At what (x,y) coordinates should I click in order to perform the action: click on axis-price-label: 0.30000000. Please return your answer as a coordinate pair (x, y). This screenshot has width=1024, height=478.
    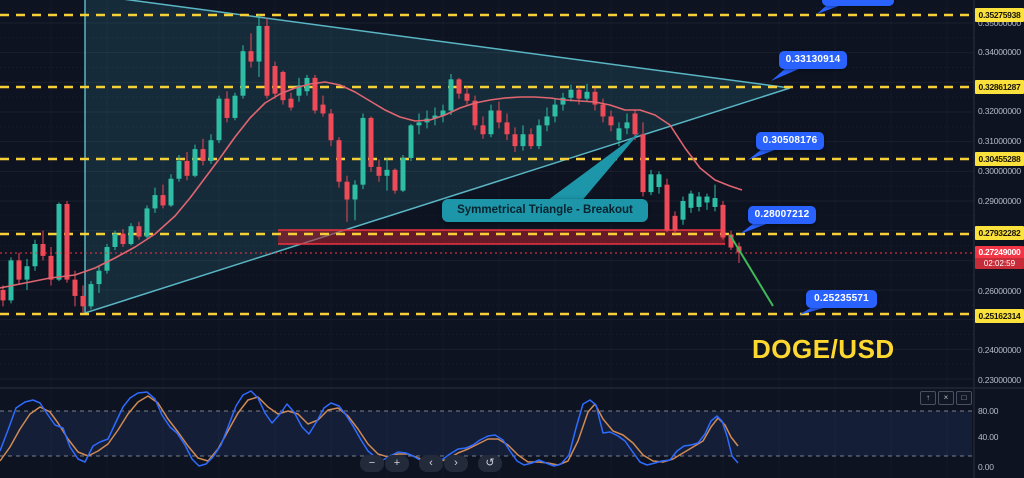
    Looking at the image, I should click on (999, 171).